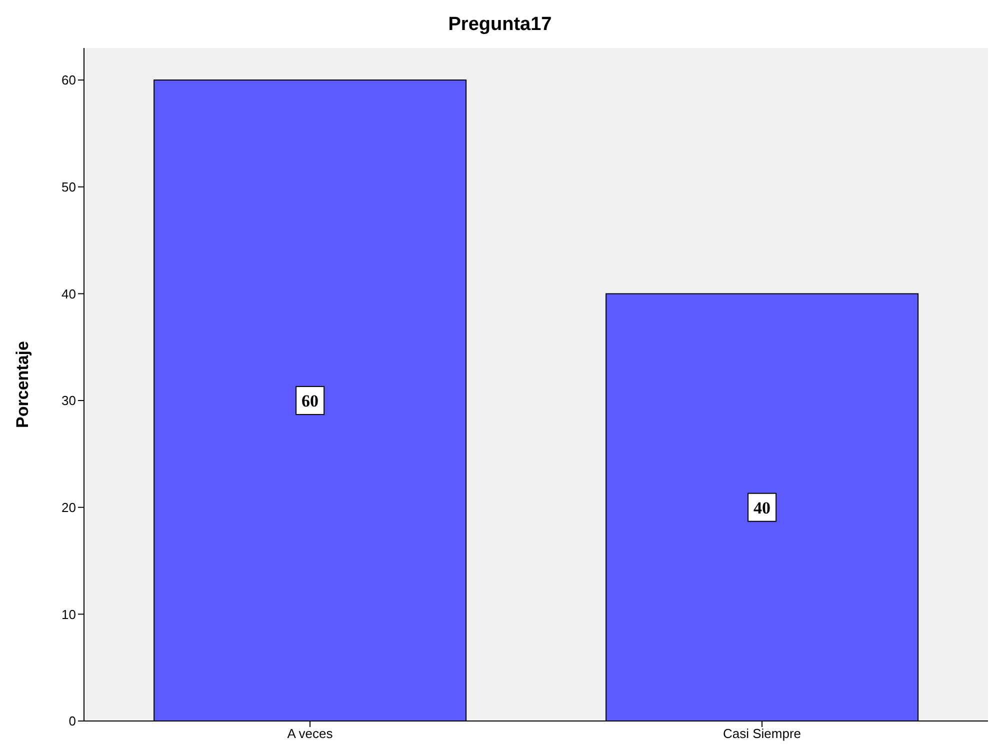  Describe the element at coordinates (69, 614) in the screenshot. I see `y-tick-label: 10` at that location.